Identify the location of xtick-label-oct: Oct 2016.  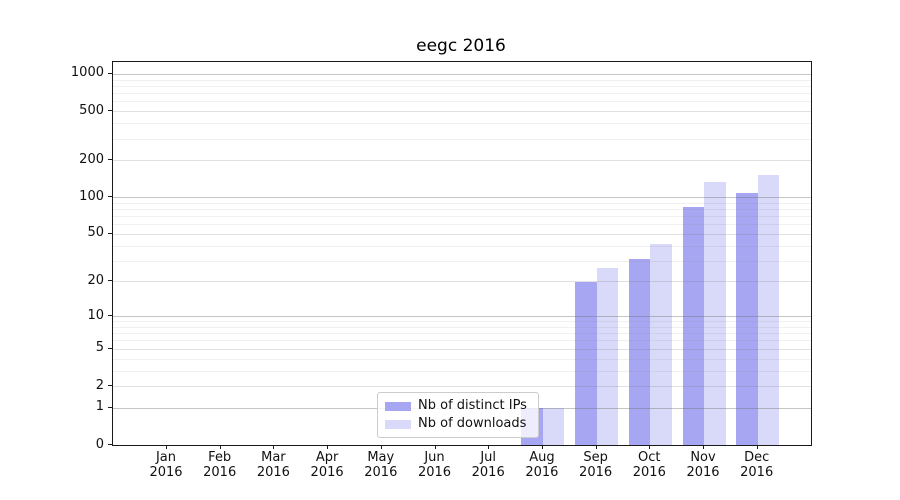
(649, 465).